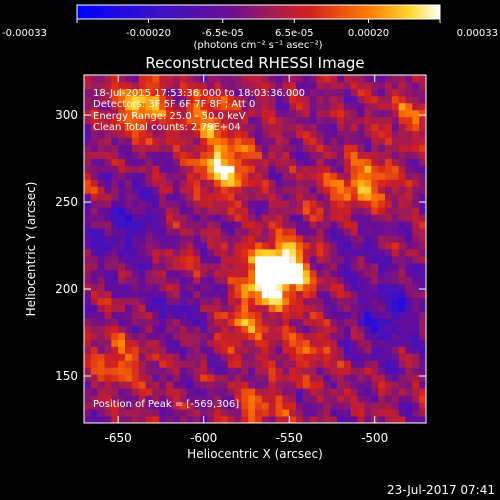 The image size is (500, 500). I want to click on x-axis-label: Heliocentric X (arcsec), so click(255, 454).